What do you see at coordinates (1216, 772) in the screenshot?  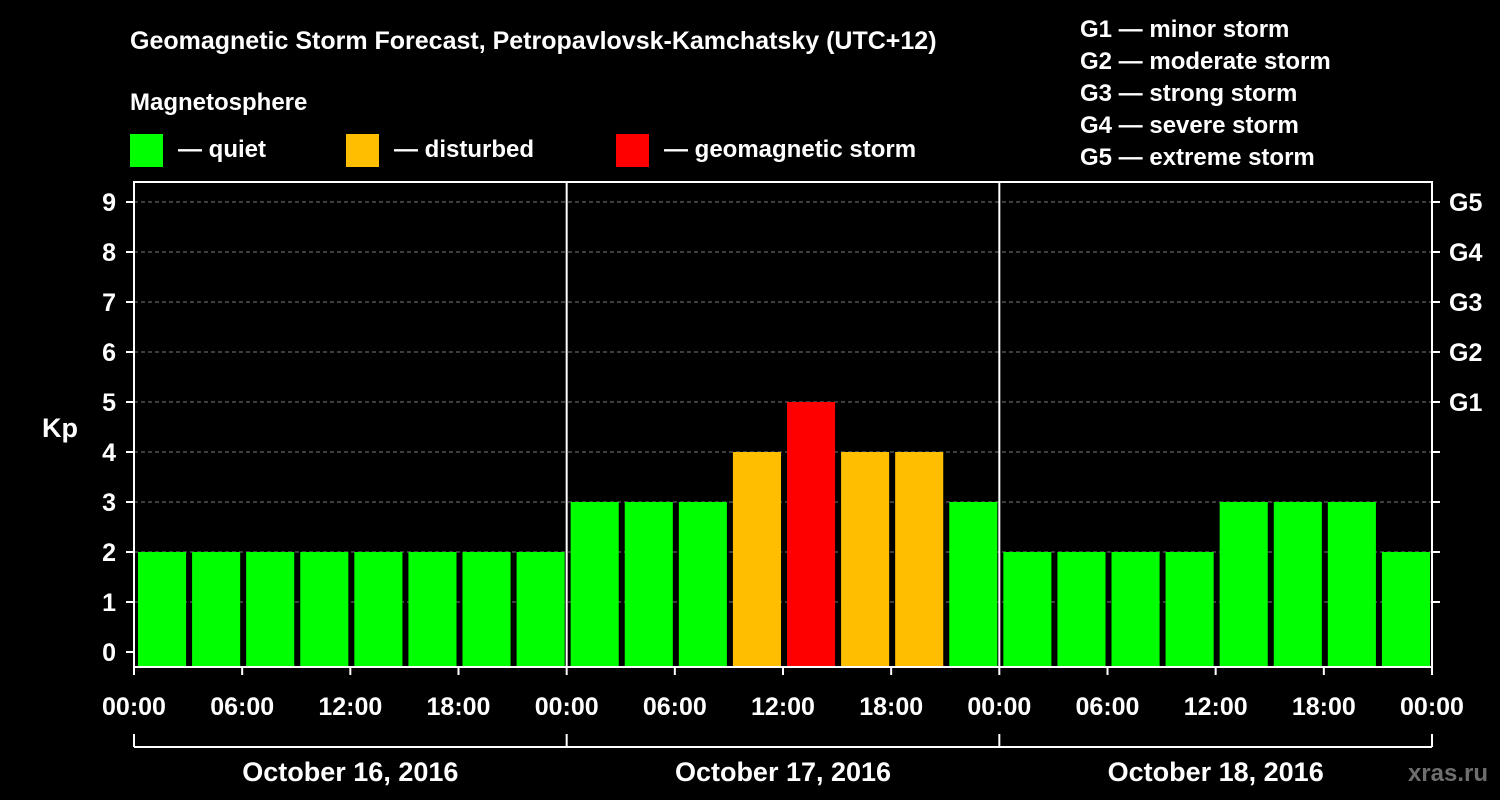 I see `day-label: October 18, 2016` at bounding box center [1216, 772].